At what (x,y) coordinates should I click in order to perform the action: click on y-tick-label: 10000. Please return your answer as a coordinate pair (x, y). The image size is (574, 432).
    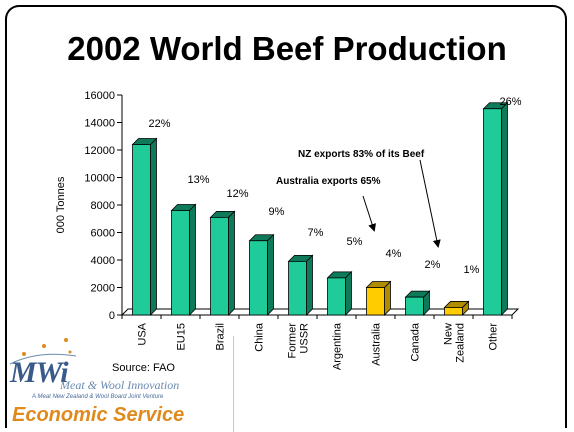
    Looking at the image, I should click on (99, 179).